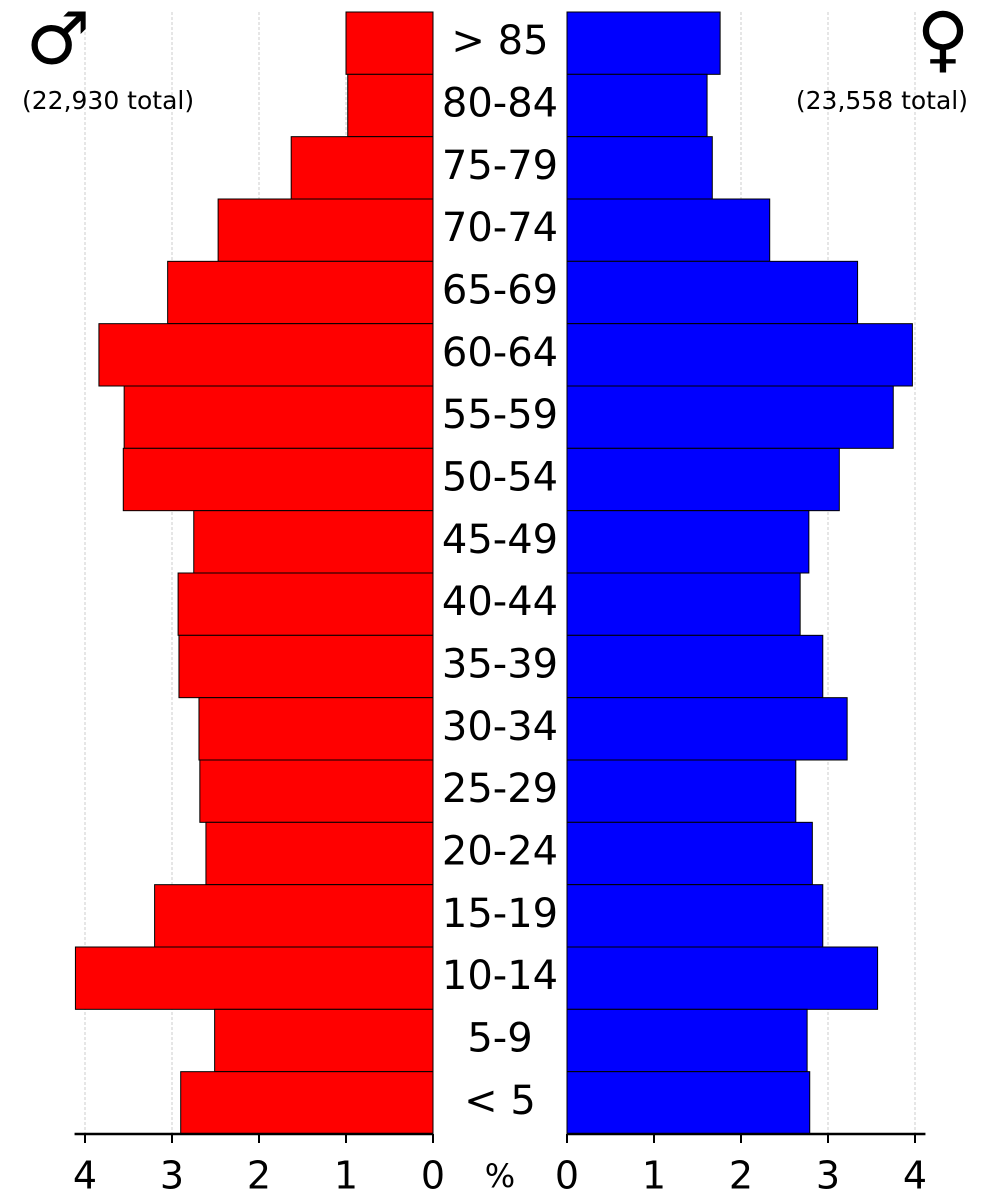 This screenshot has width=1000, height=1204. I want to click on category-label: 80-84, so click(500, 104).